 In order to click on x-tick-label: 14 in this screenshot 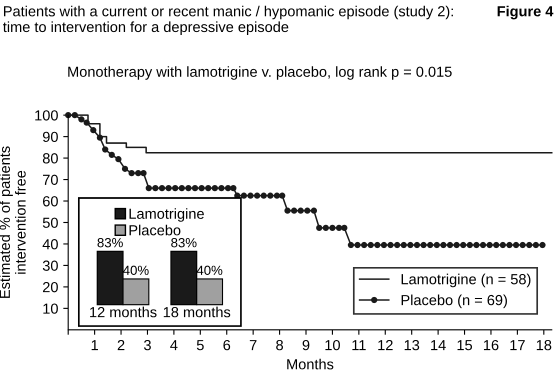, I will do `click(438, 345)`.